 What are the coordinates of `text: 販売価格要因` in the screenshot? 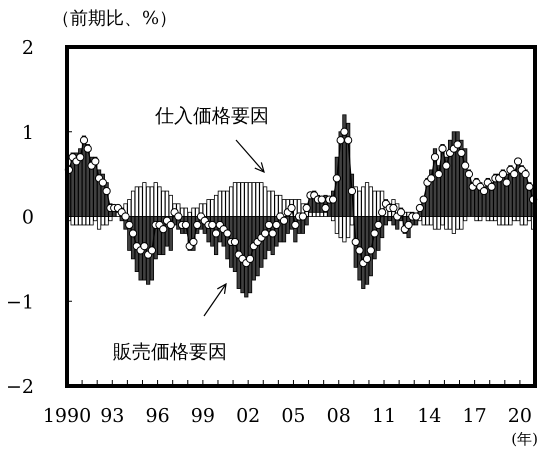 It's located at (170, 352).